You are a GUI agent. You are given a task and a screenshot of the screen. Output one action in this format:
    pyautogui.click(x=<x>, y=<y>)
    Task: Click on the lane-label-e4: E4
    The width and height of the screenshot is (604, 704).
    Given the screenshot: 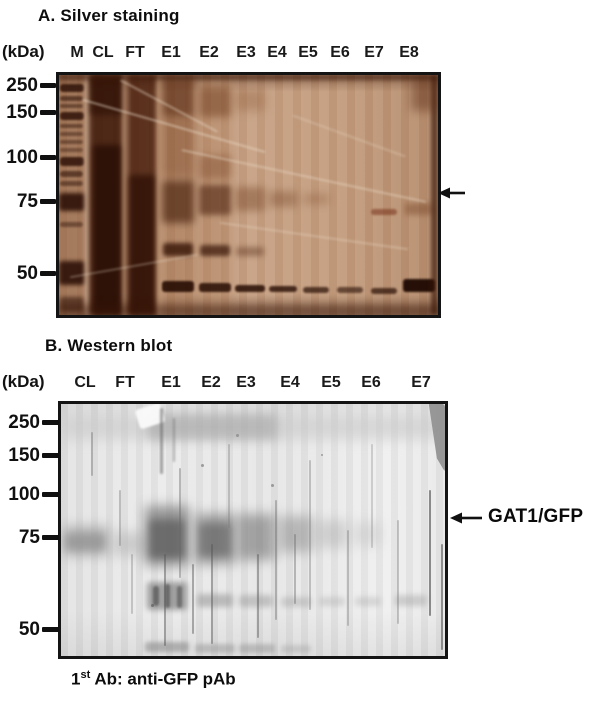 What is the action you would take?
    pyautogui.click(x=277, y=52)
    